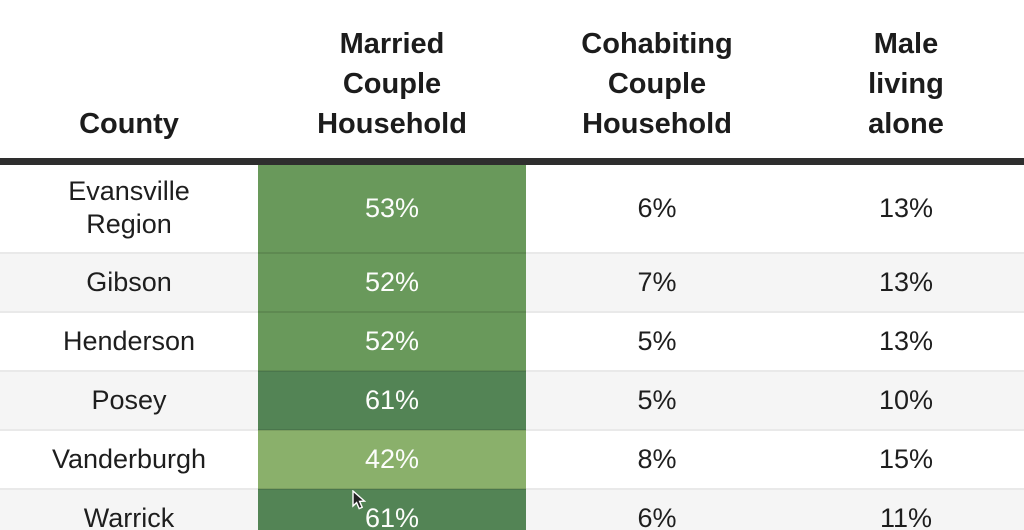 The height and width of the screenshot is (530, 1024). Describe the element at coordinates (129, 340) in the screenshot. I see `county-cell: Henderson` at that location.